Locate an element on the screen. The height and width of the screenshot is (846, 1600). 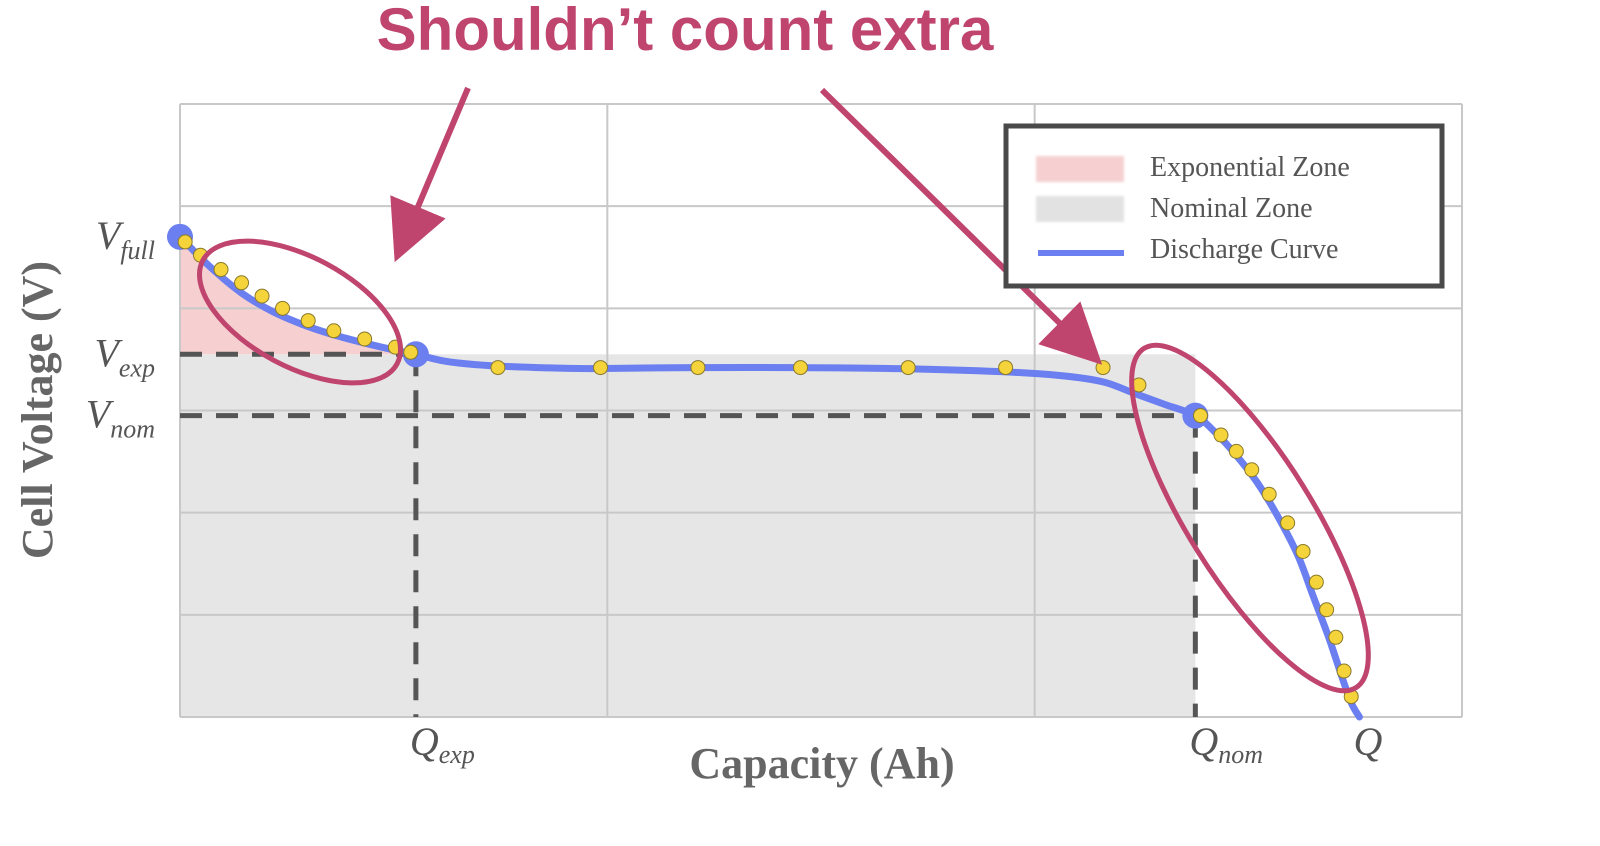
legend-swatch-exponential is located at coordinates (1080, 169).